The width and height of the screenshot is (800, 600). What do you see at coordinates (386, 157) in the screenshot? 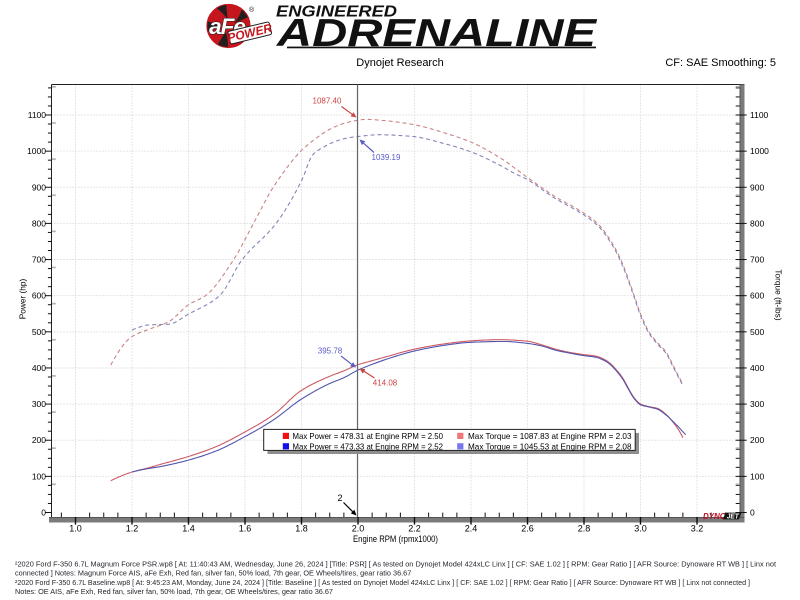
I see `svg-text: 1039.19` at bounding box center [386, 157].